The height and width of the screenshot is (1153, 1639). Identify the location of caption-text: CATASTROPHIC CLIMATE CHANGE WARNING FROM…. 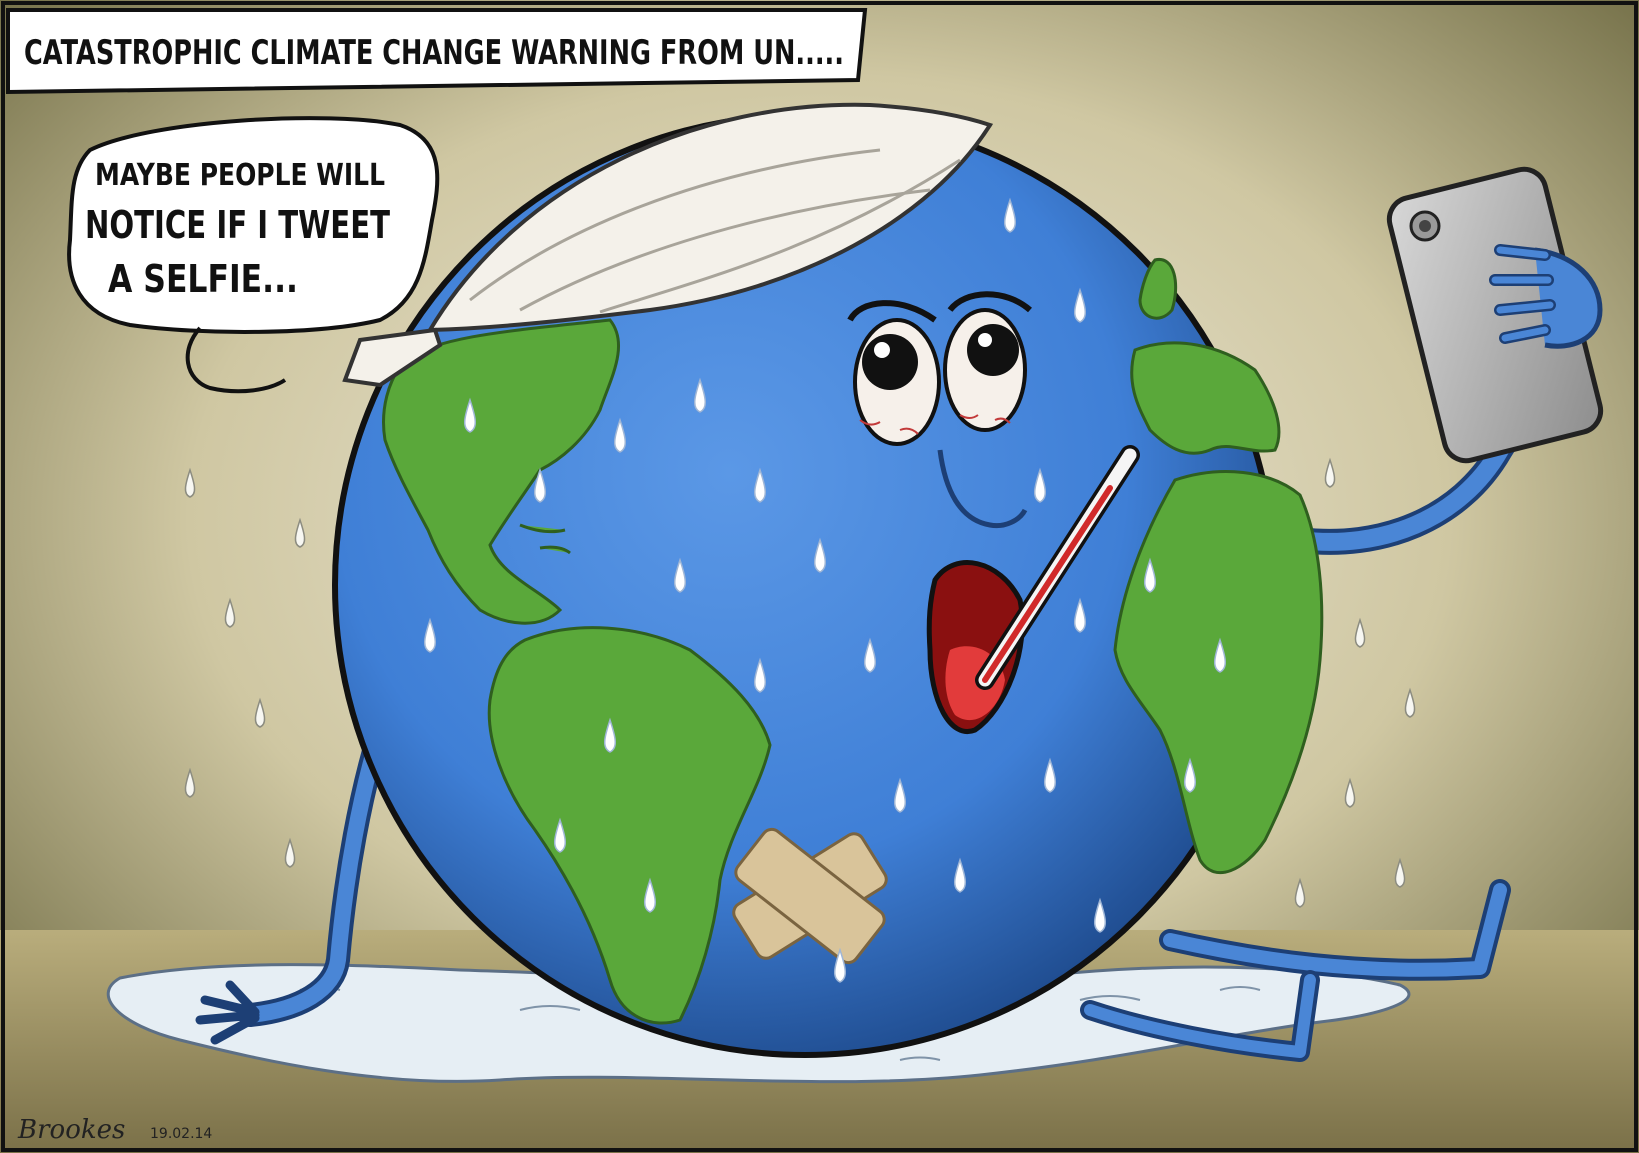
(434, 53).